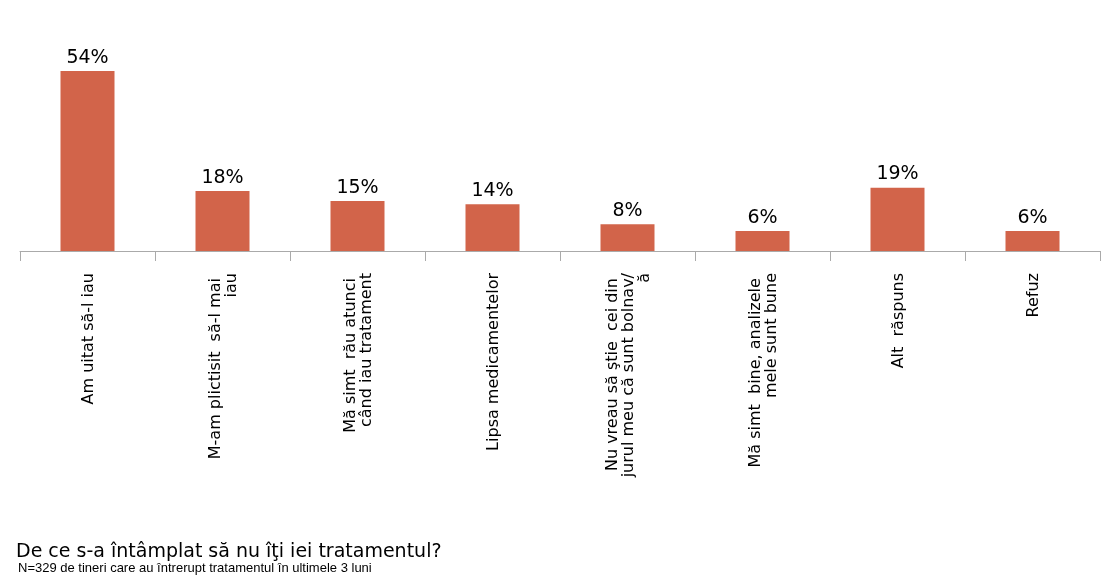  Describe the element at coordinates (222, 366) in the screenshot. I see `x-tick-label: M-am plictisit să-l mai iau` at that location.